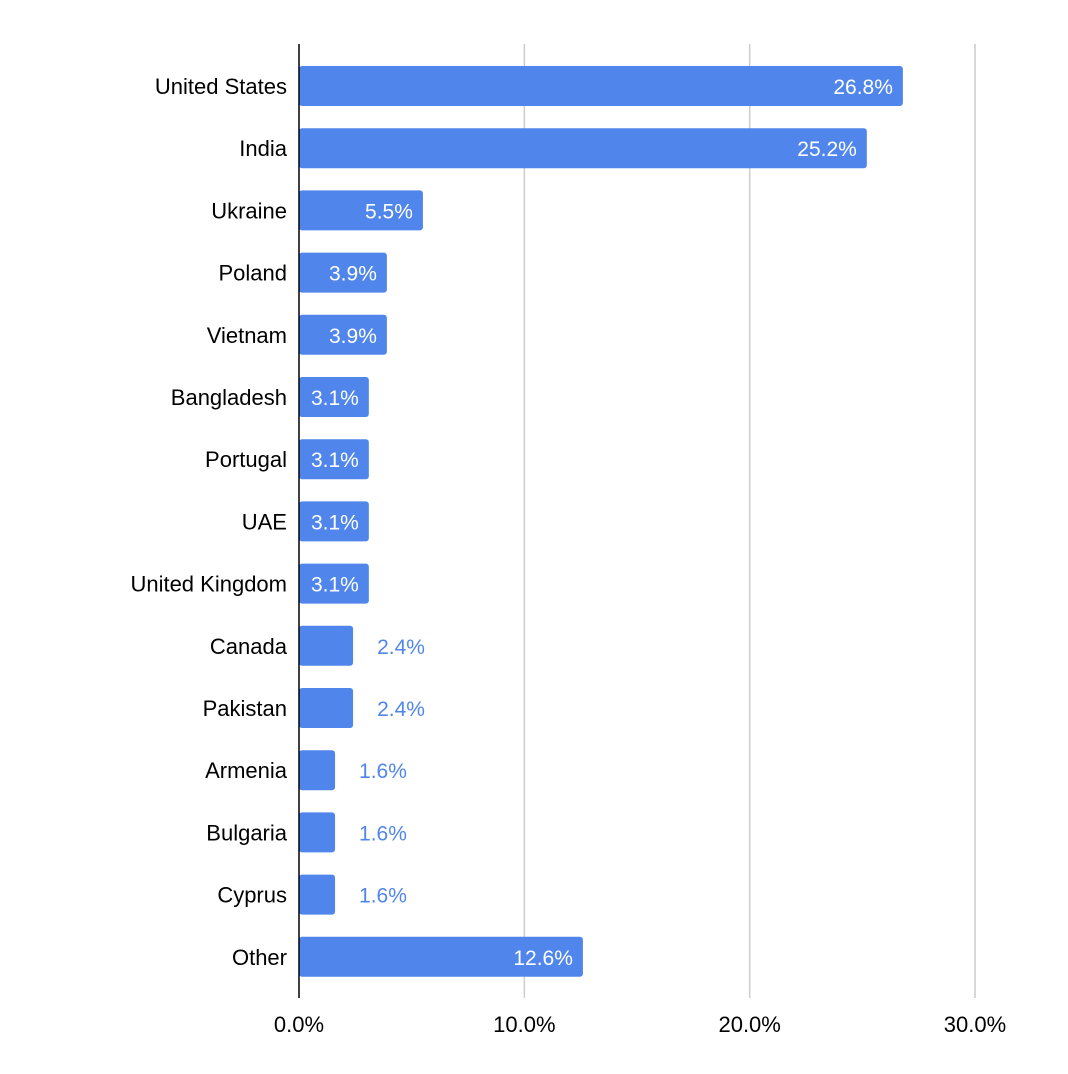 The height and width of the screenshot is (1074, 1068). Describe the element at coordinates (252, 895) in the screenshot. I see `category-label: Cyprus` at that location.